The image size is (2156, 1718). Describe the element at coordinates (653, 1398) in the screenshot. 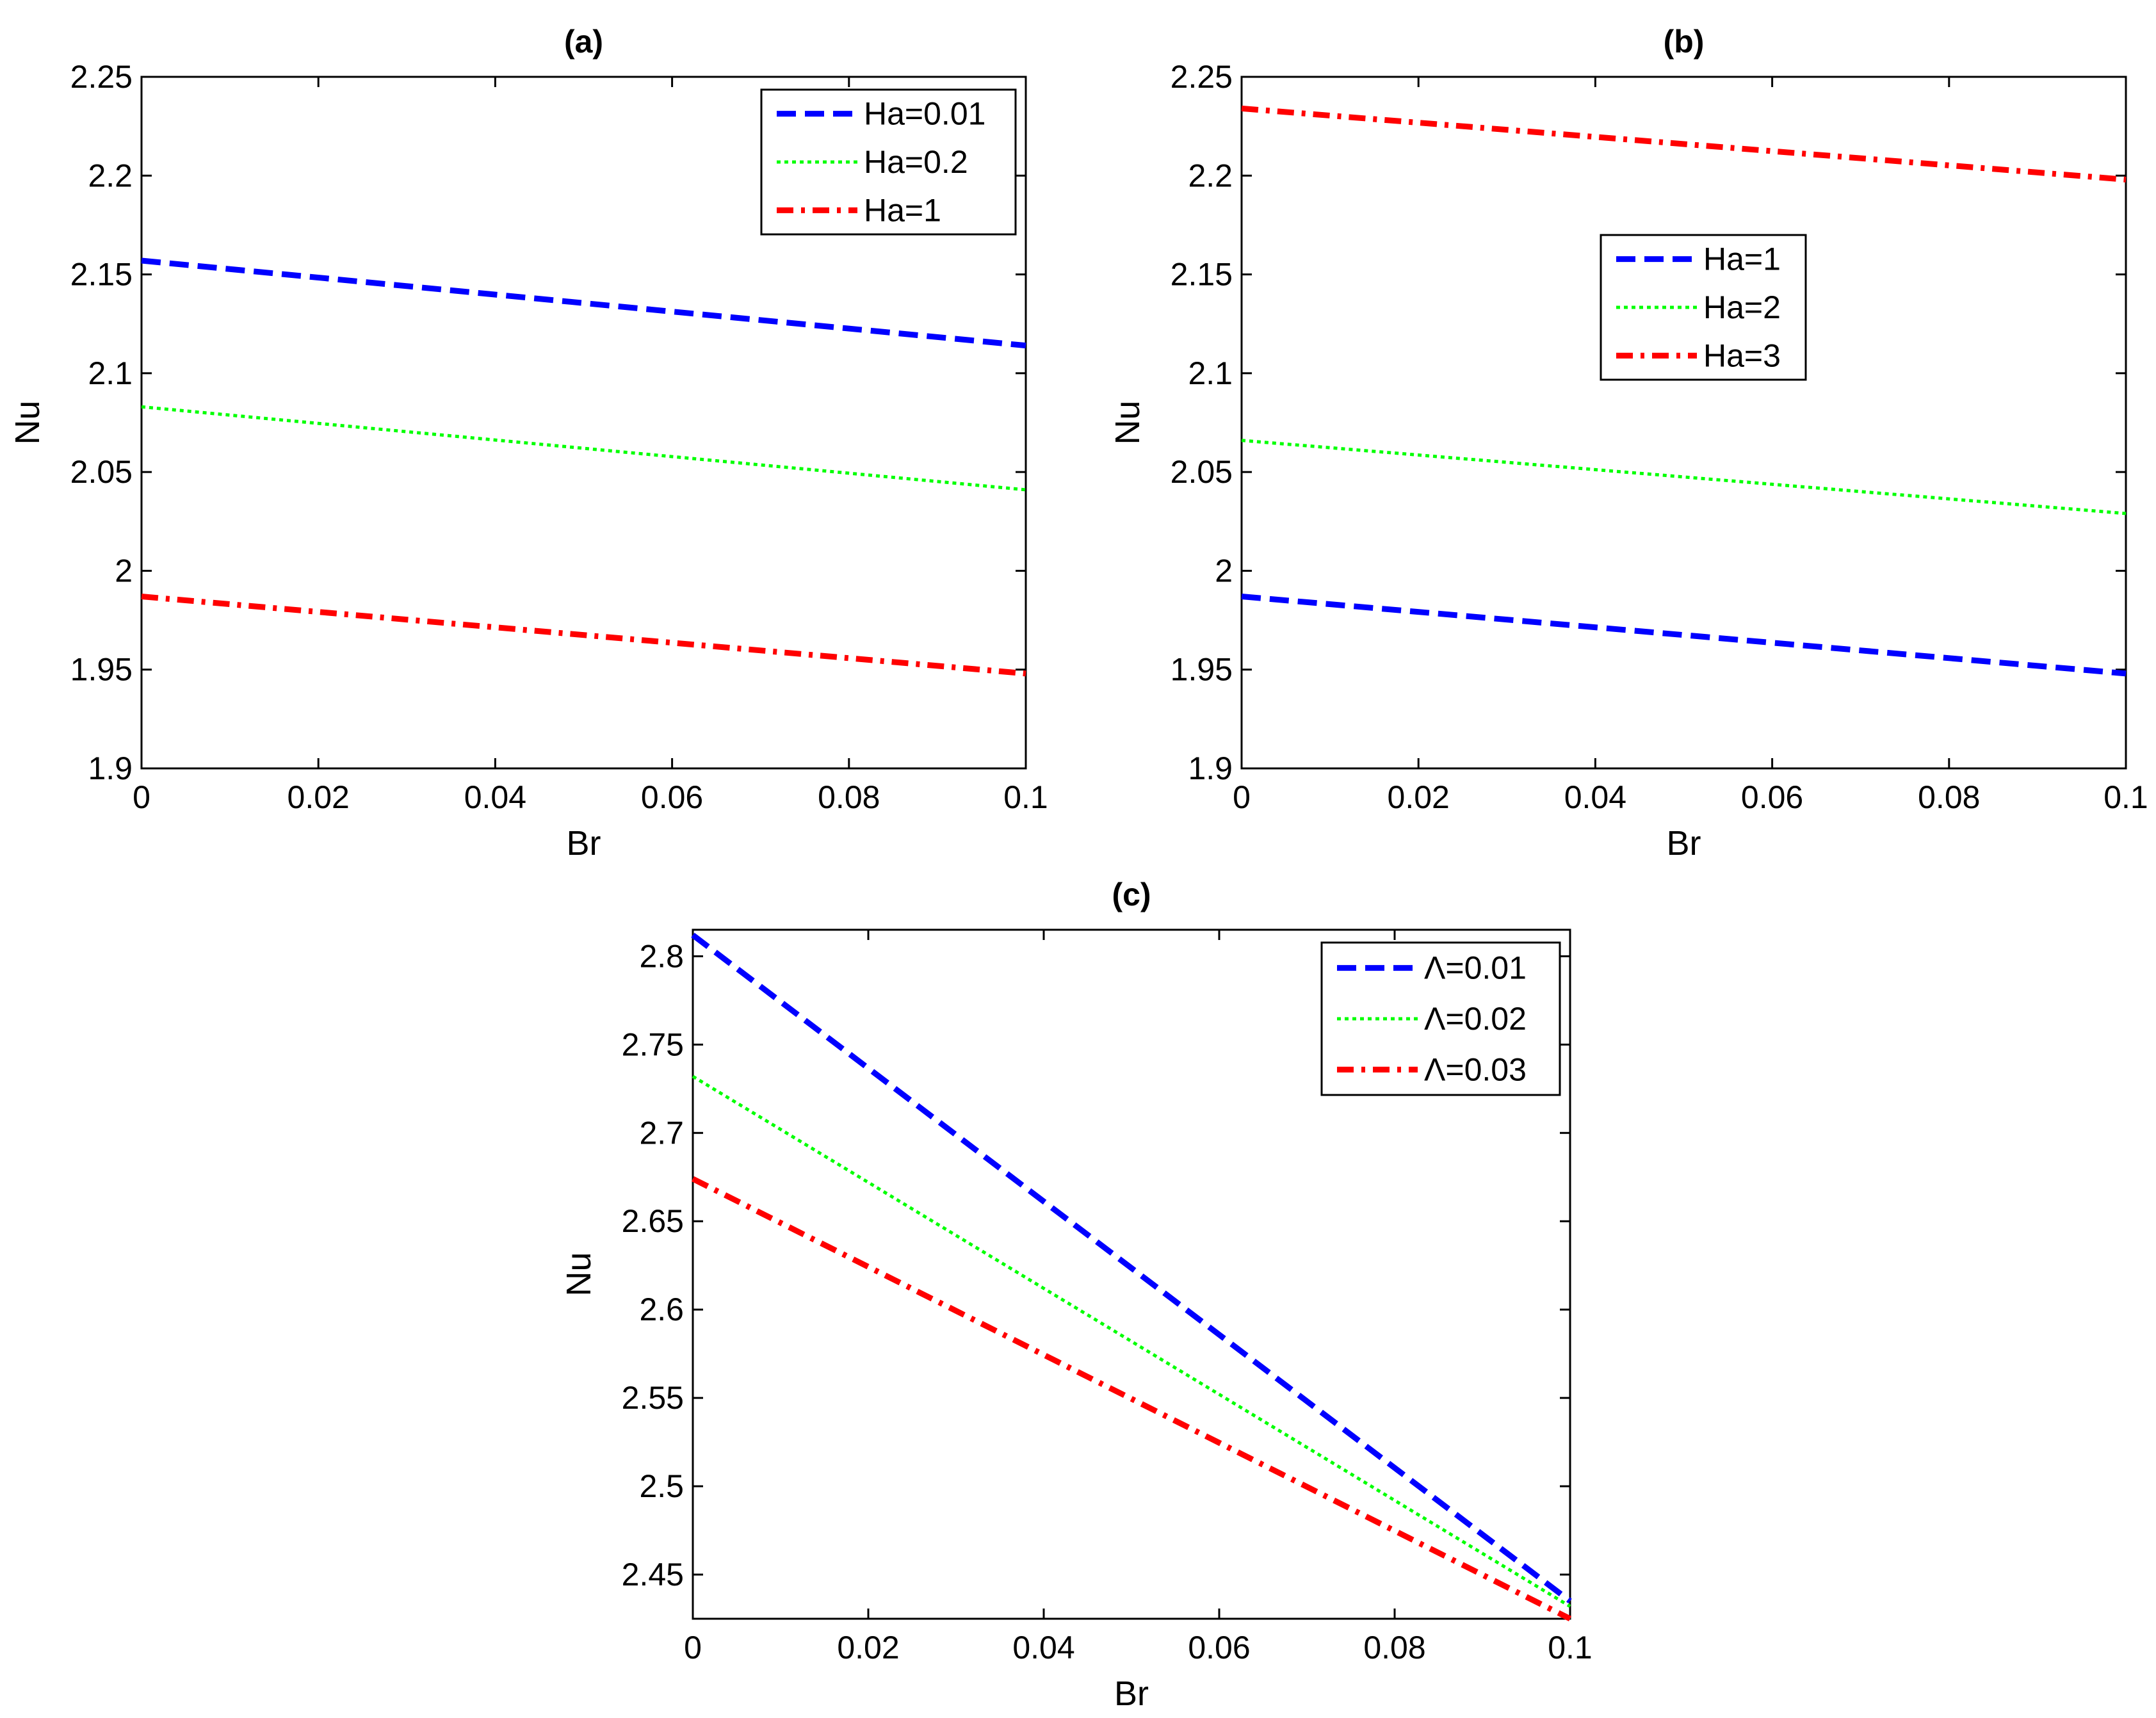

I see `y-tick-label: 2.55` at that location.